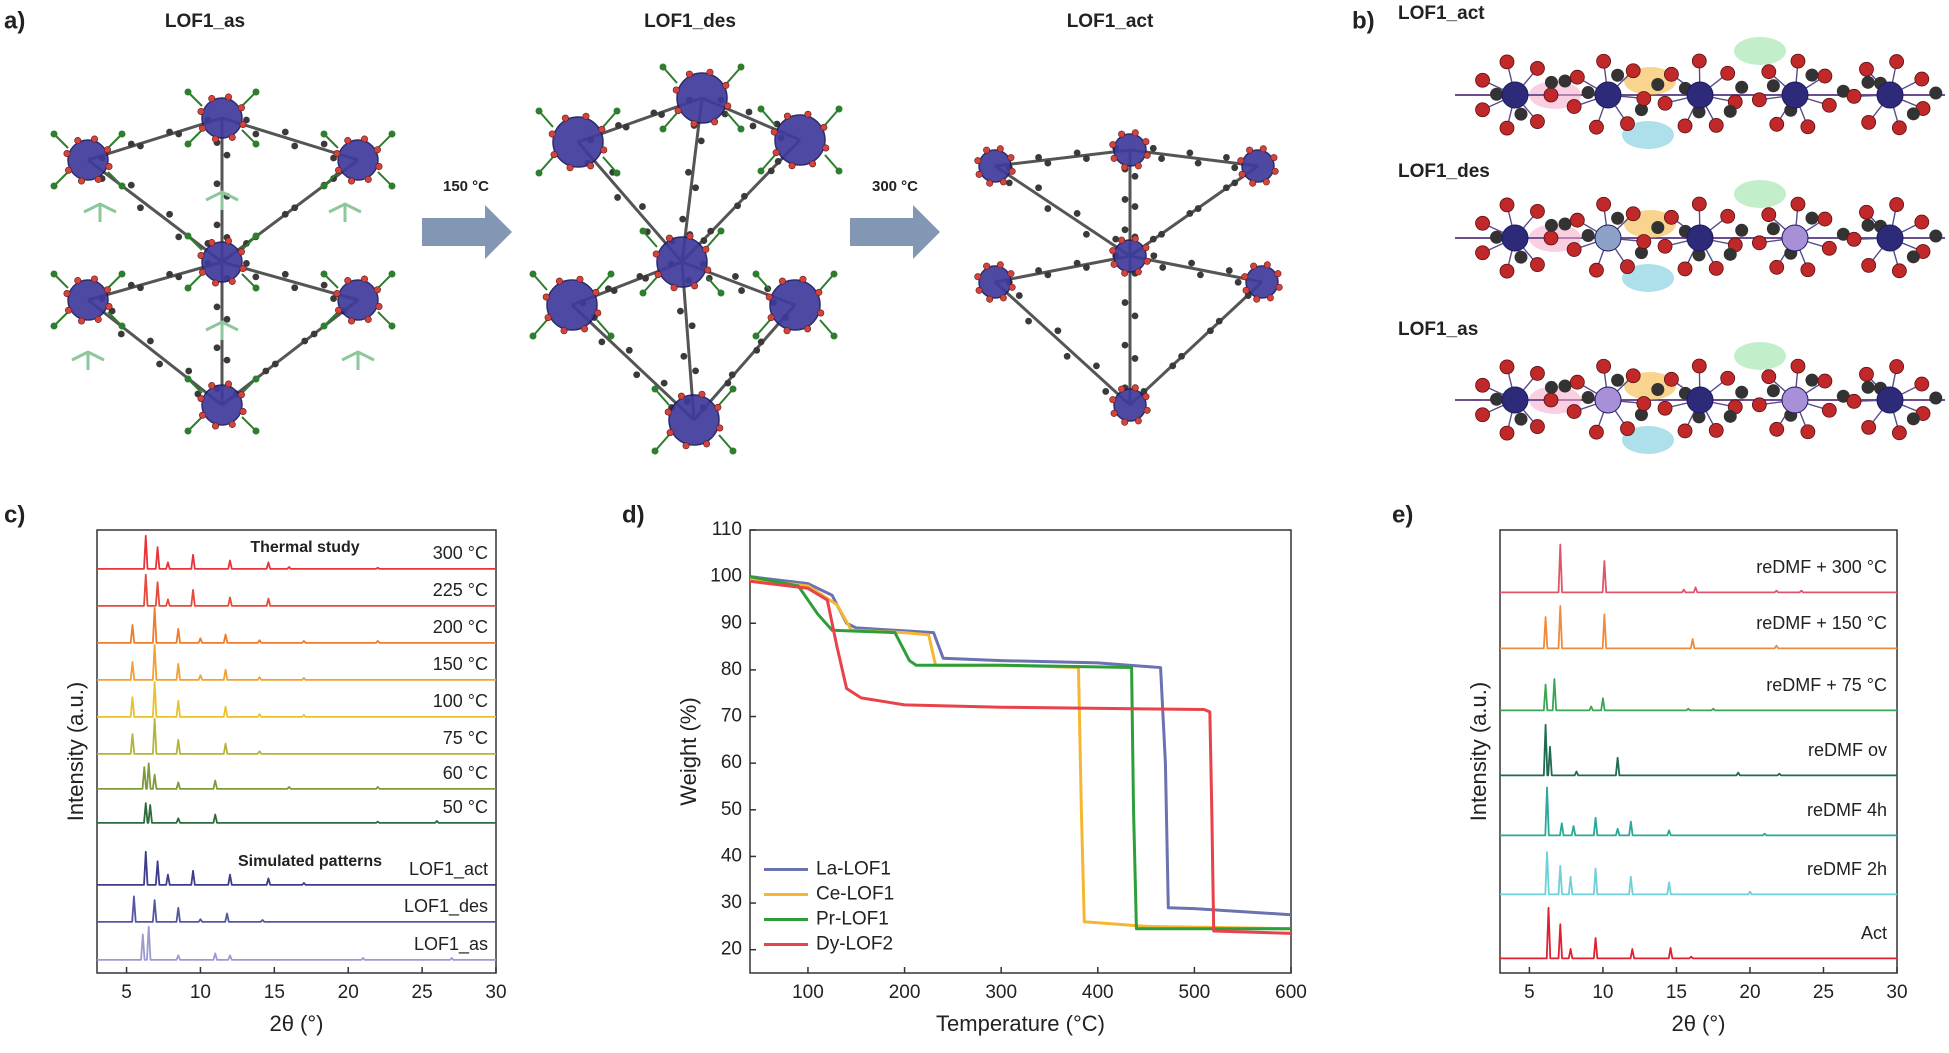  What do you see at coordinates (731, 669) in the screenshot?
I see `y-tick-label: 80` at bounding box center [731, 669].